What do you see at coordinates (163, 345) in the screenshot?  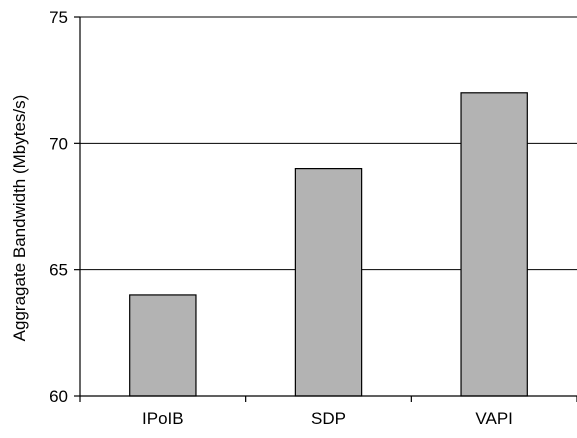 I see `bar-ipoib` at bounding box center [163, 345].